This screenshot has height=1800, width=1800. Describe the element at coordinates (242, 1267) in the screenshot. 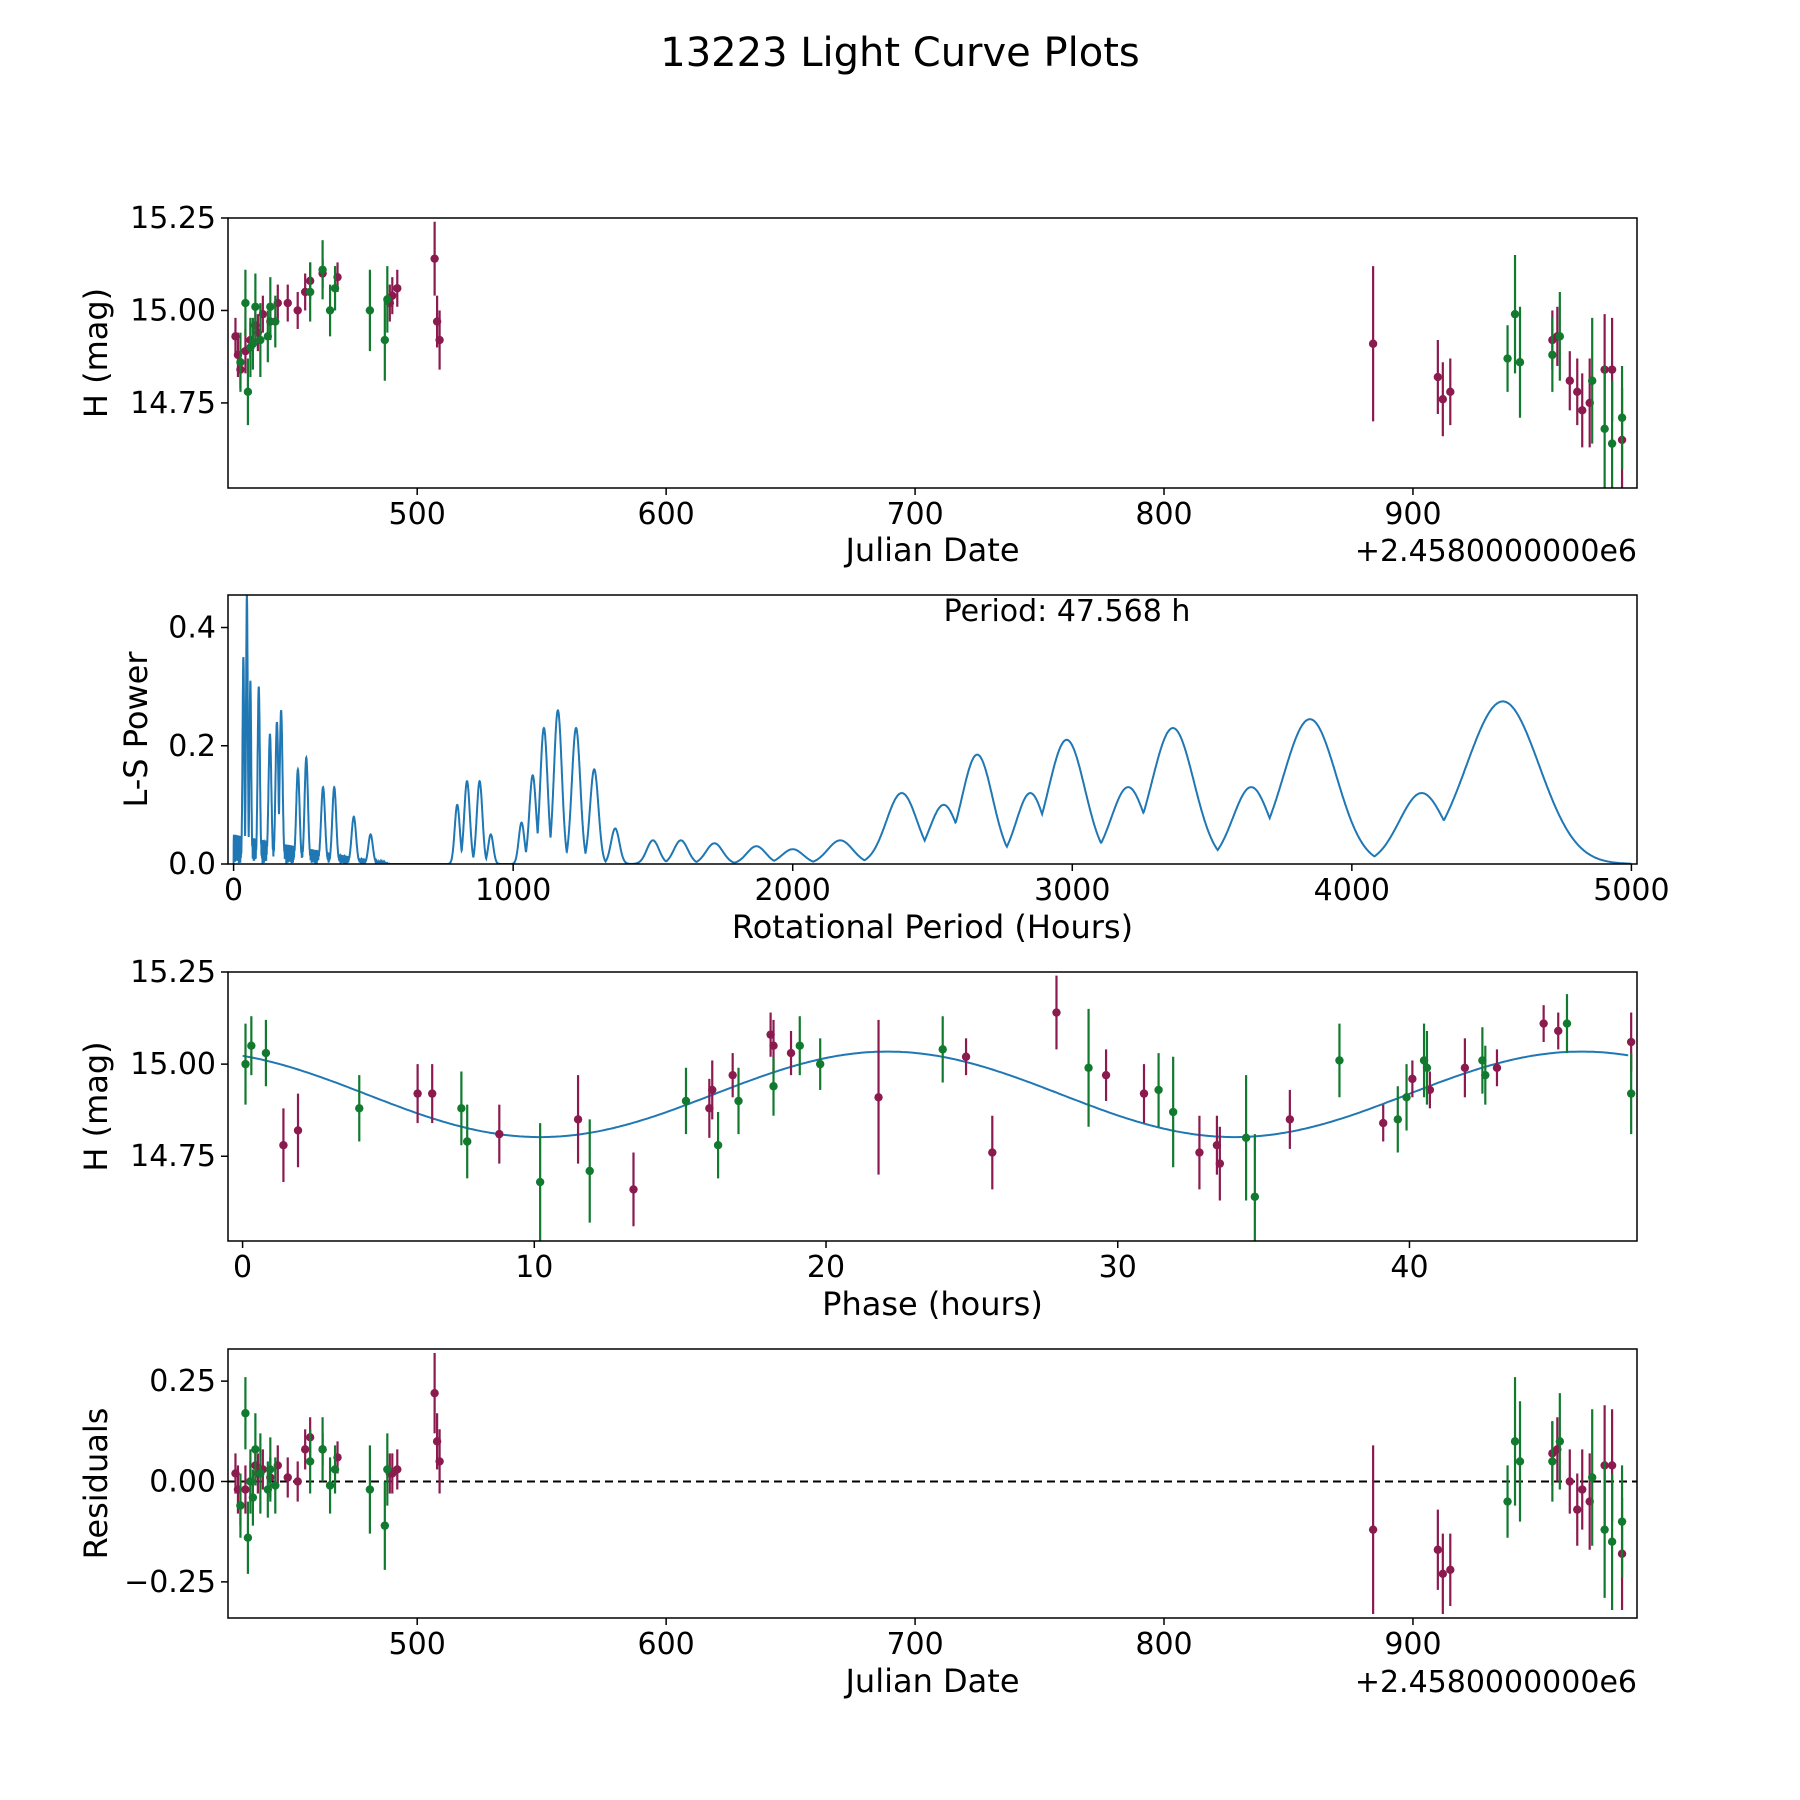

I see `x-tick-label: 0` at that location.